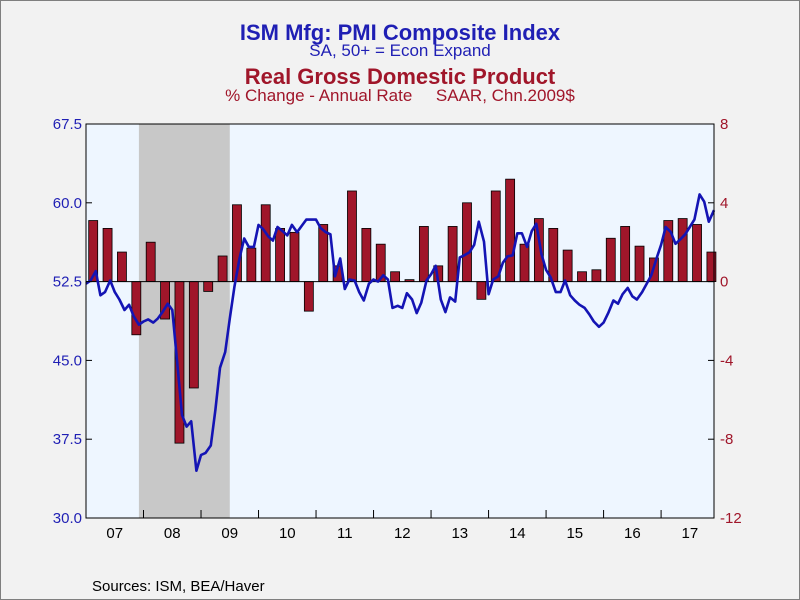 This screenshot has height=600, width=800. I want to click on x-tick-label: 12, so click(402, 533).